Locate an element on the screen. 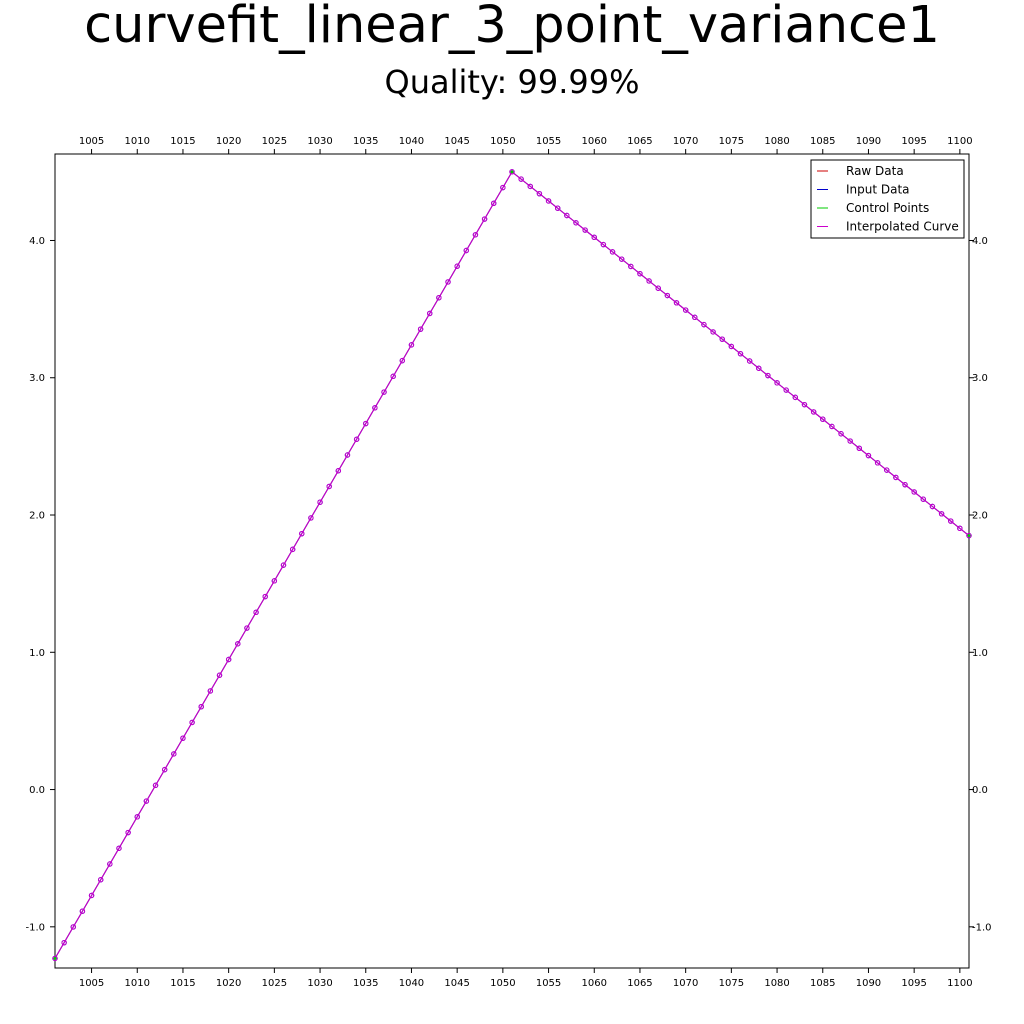 Image resolution: width=1024 pixels, height=1024 pixels. y-tick-label-right: 4.0 is located at coordinates (980, 241).